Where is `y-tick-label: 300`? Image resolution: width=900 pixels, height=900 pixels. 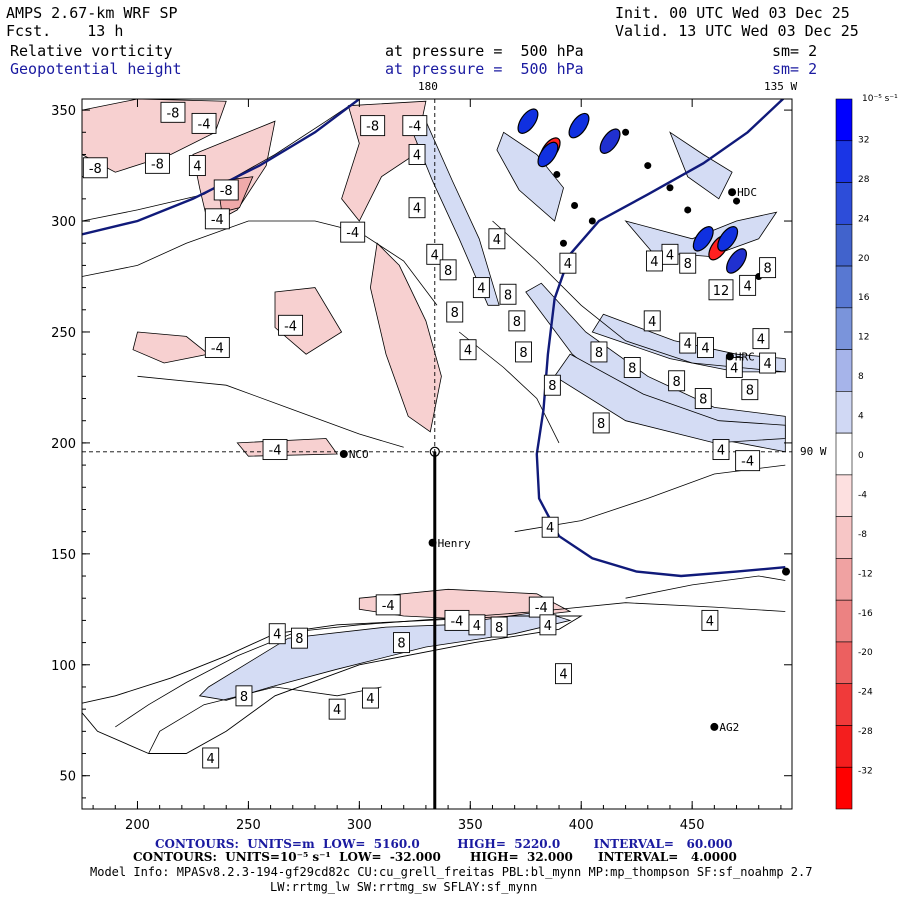
y-tick-label: 300 is located at coordinates (63, 222).